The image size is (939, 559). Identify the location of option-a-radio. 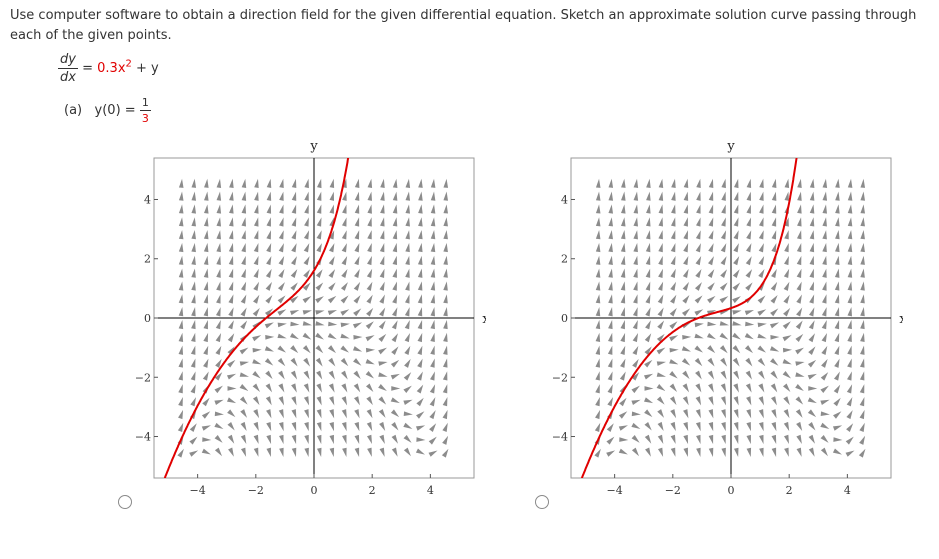
(125, 502).